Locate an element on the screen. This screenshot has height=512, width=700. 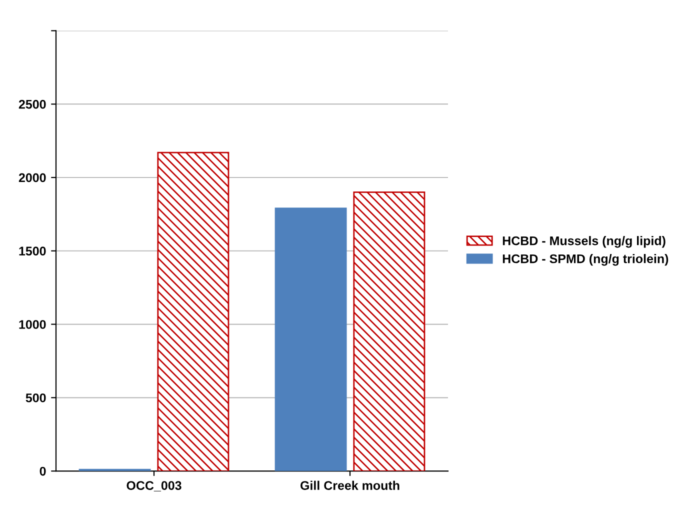
legend-label: HCBD - Mussels (ng/g lipid) is located at coordinates (584, 242).